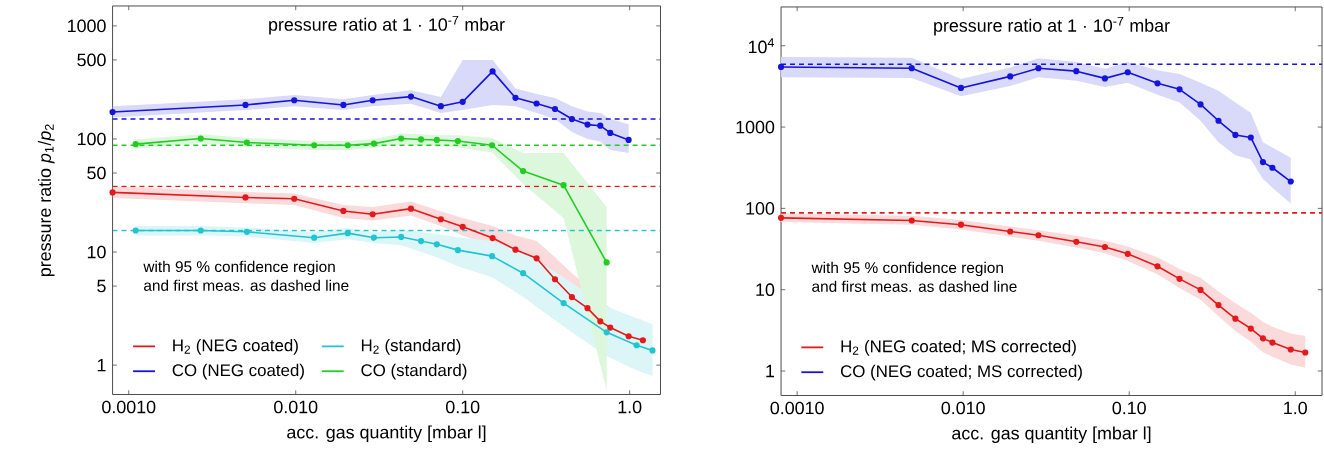  Describe the element at coordinates (761, 46) in the screenshot. I see `y-tick-label: 10$^{4}$` at that location.